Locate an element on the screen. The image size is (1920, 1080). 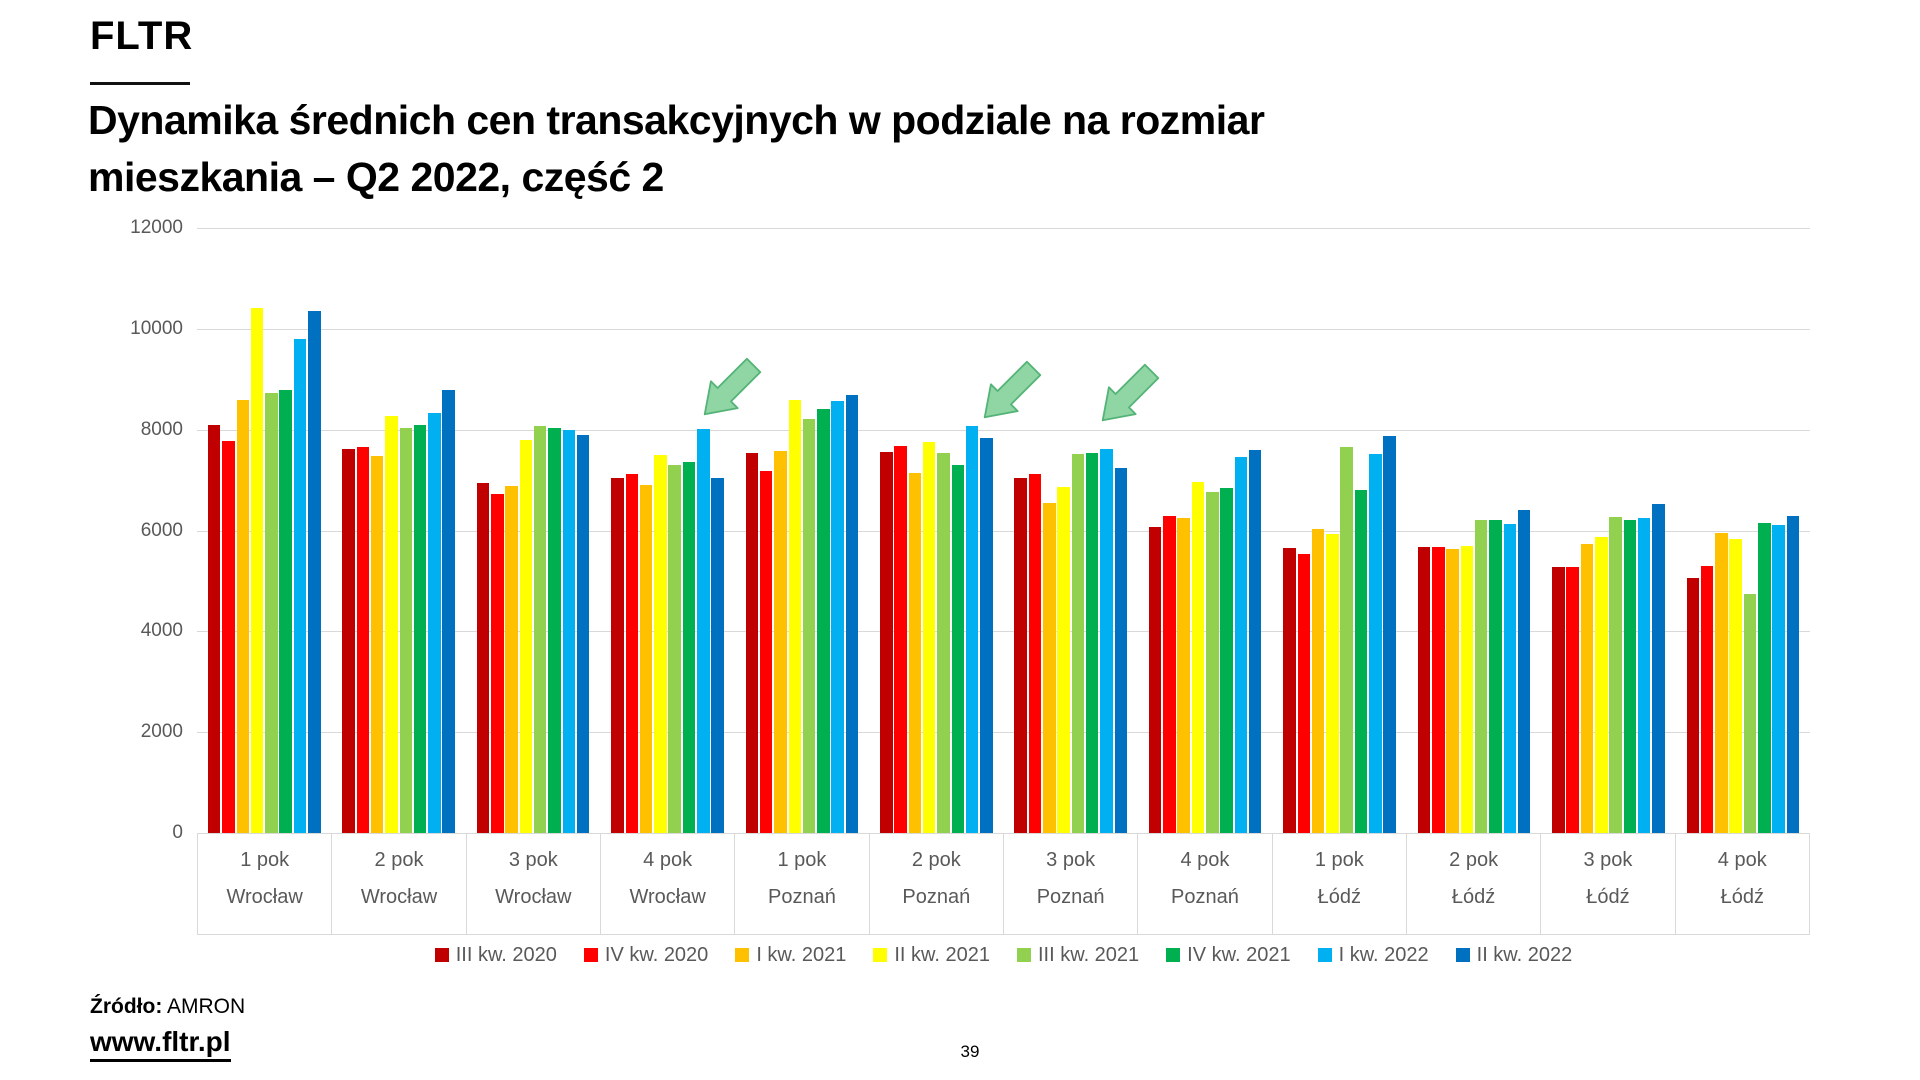
legend-item: II kw. 2022 is located at coordinates (1514, 955).